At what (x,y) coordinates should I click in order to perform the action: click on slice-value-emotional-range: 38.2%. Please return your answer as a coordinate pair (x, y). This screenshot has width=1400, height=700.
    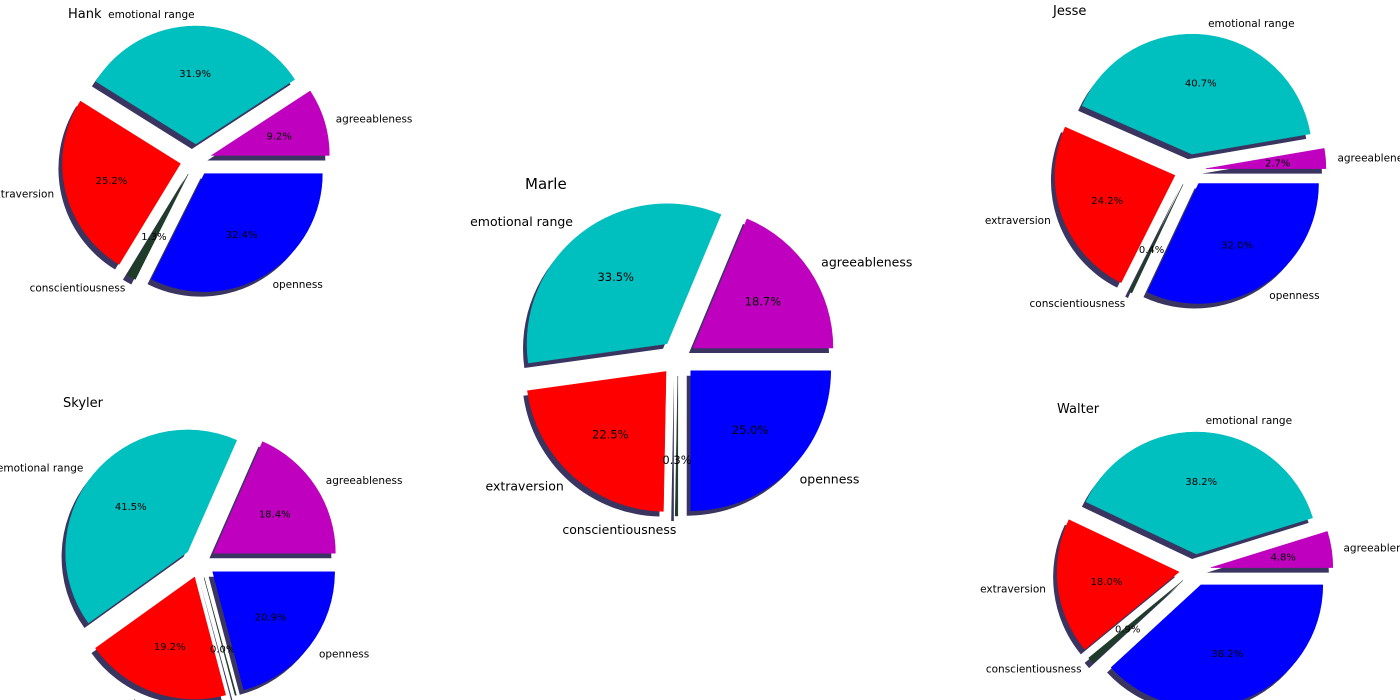
    Looking at the image, I should click on (1201, 482).